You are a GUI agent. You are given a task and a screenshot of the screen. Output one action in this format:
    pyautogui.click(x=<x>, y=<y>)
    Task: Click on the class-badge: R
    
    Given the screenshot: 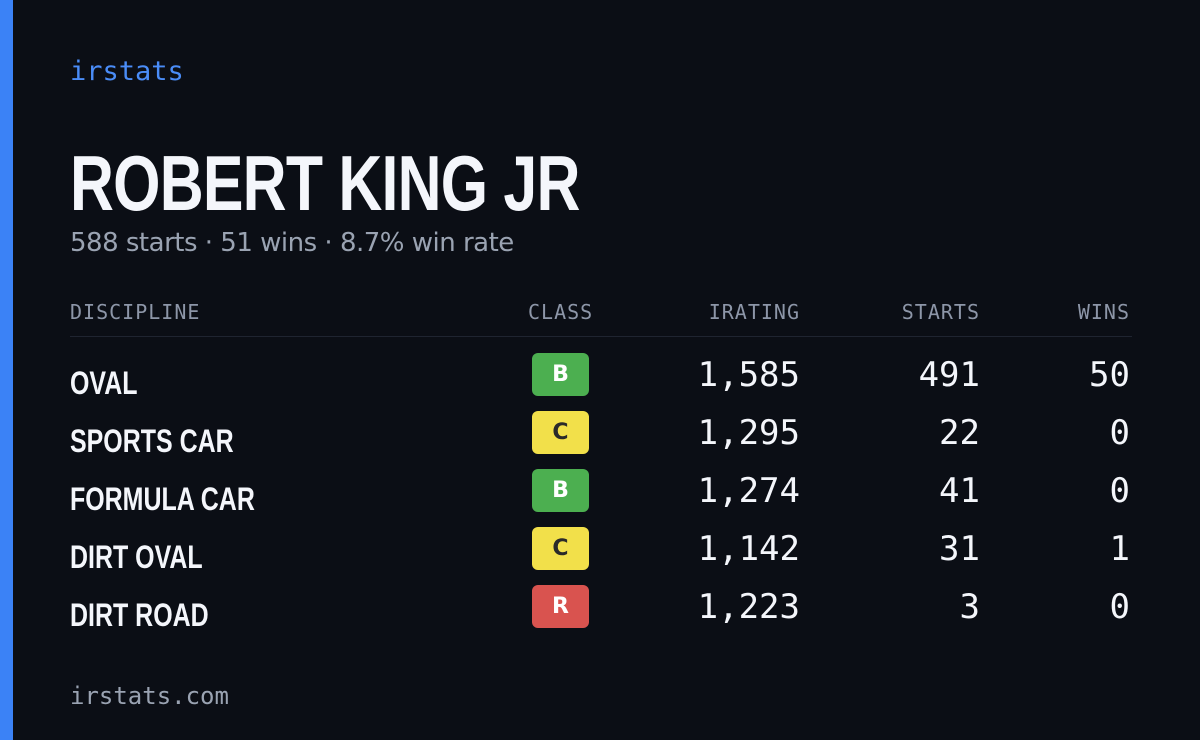 What is the action you would take?
    pyautogui.click(x=560, y=606)
    